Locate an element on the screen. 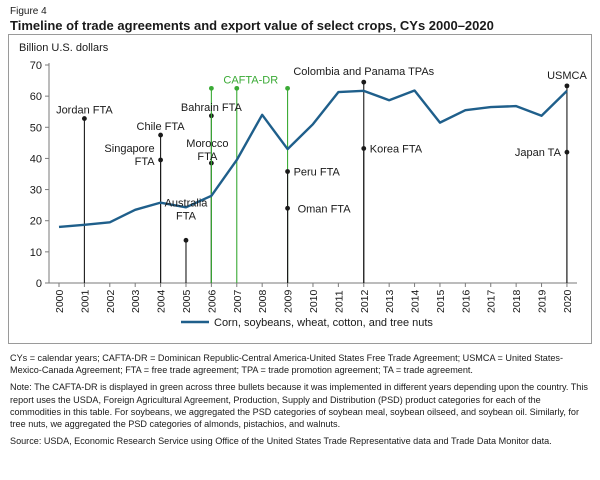 The width and height of the screenshot is (600, 480). x-tick-label: 2005 is located at coordinates (187, 301).